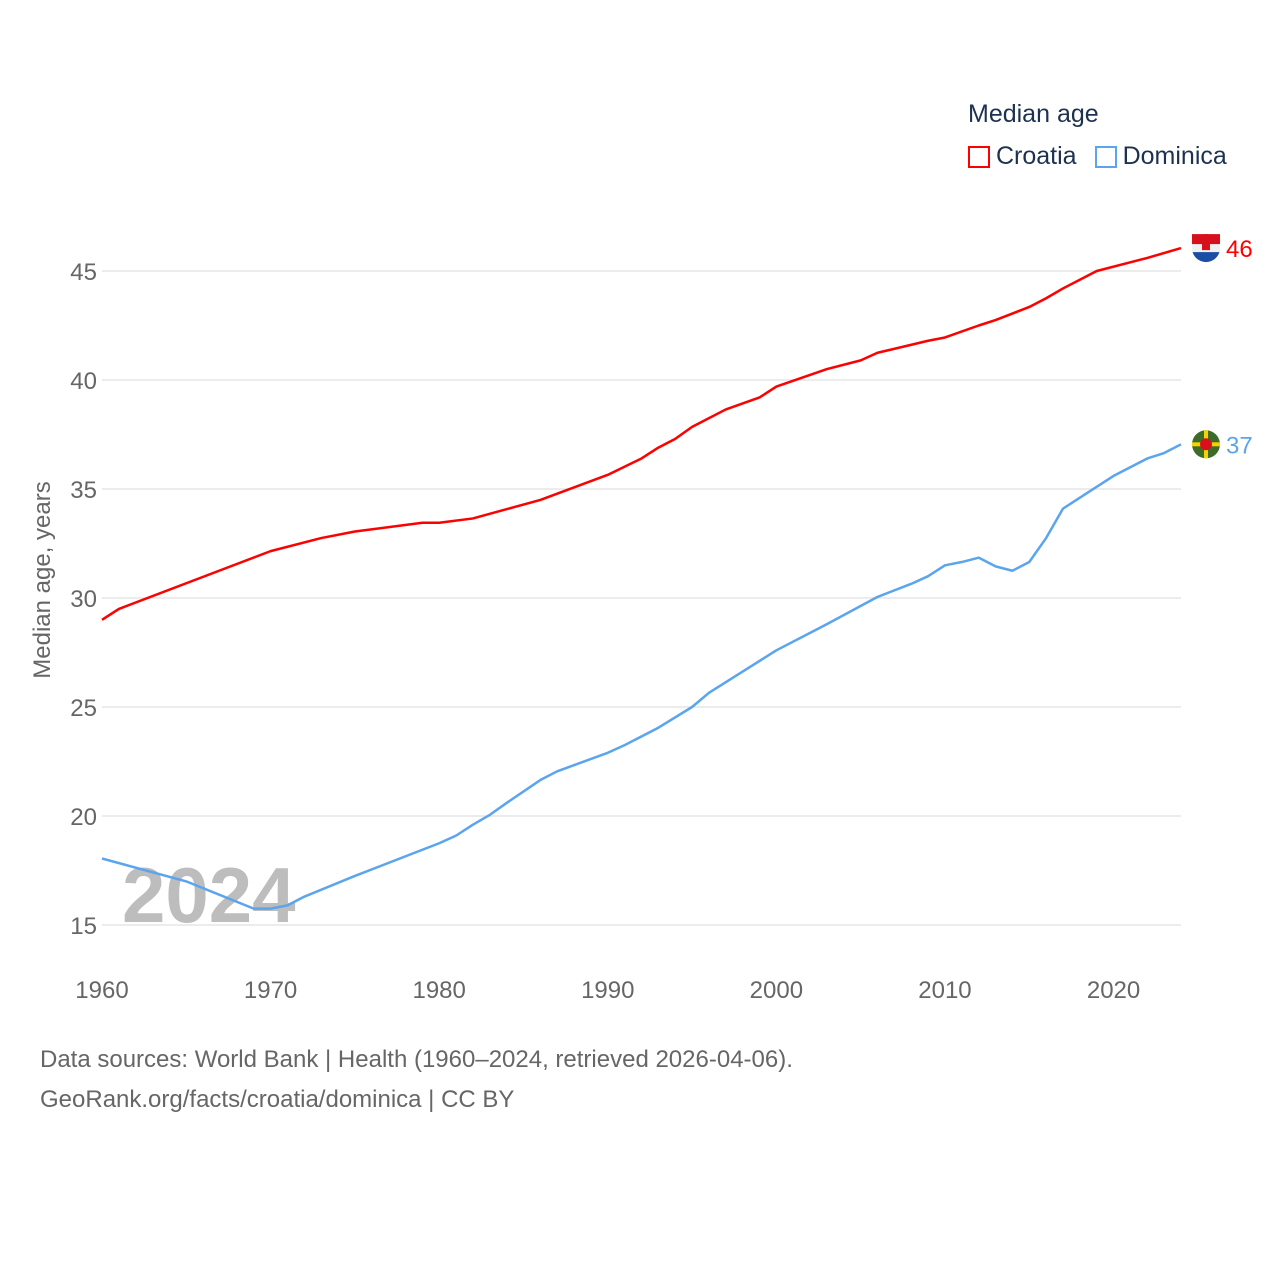 The width and height of the screenshot is (1280, 1280). Describe the element at coordinates (1174, 156) in the screenshot. I see `legend-label-dominica: Dominica` at that location.